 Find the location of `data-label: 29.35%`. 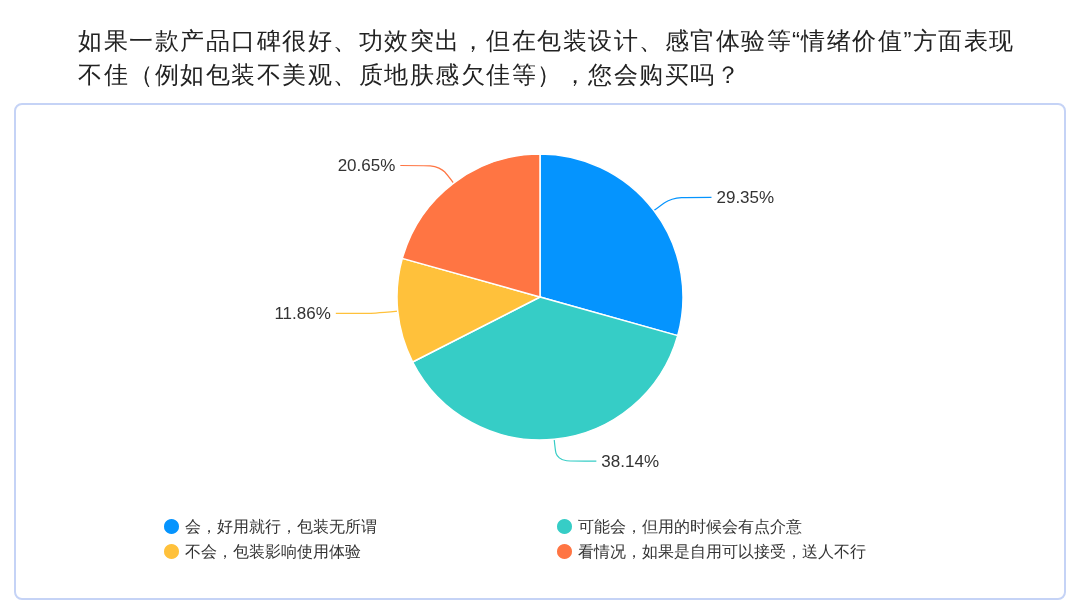

data-label: 29.35% is located at coordinates (745, 197).